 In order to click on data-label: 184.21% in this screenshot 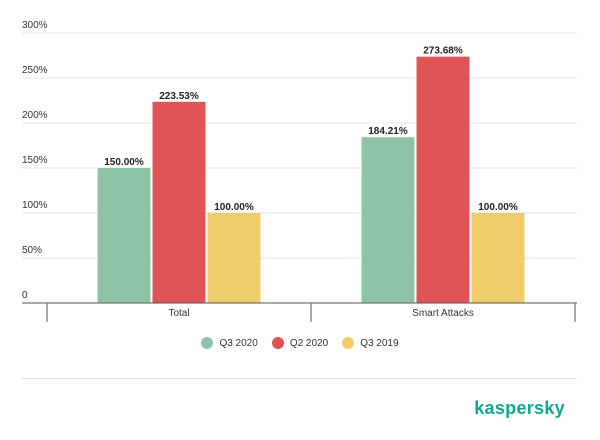, I will do `click(388, 131)`.